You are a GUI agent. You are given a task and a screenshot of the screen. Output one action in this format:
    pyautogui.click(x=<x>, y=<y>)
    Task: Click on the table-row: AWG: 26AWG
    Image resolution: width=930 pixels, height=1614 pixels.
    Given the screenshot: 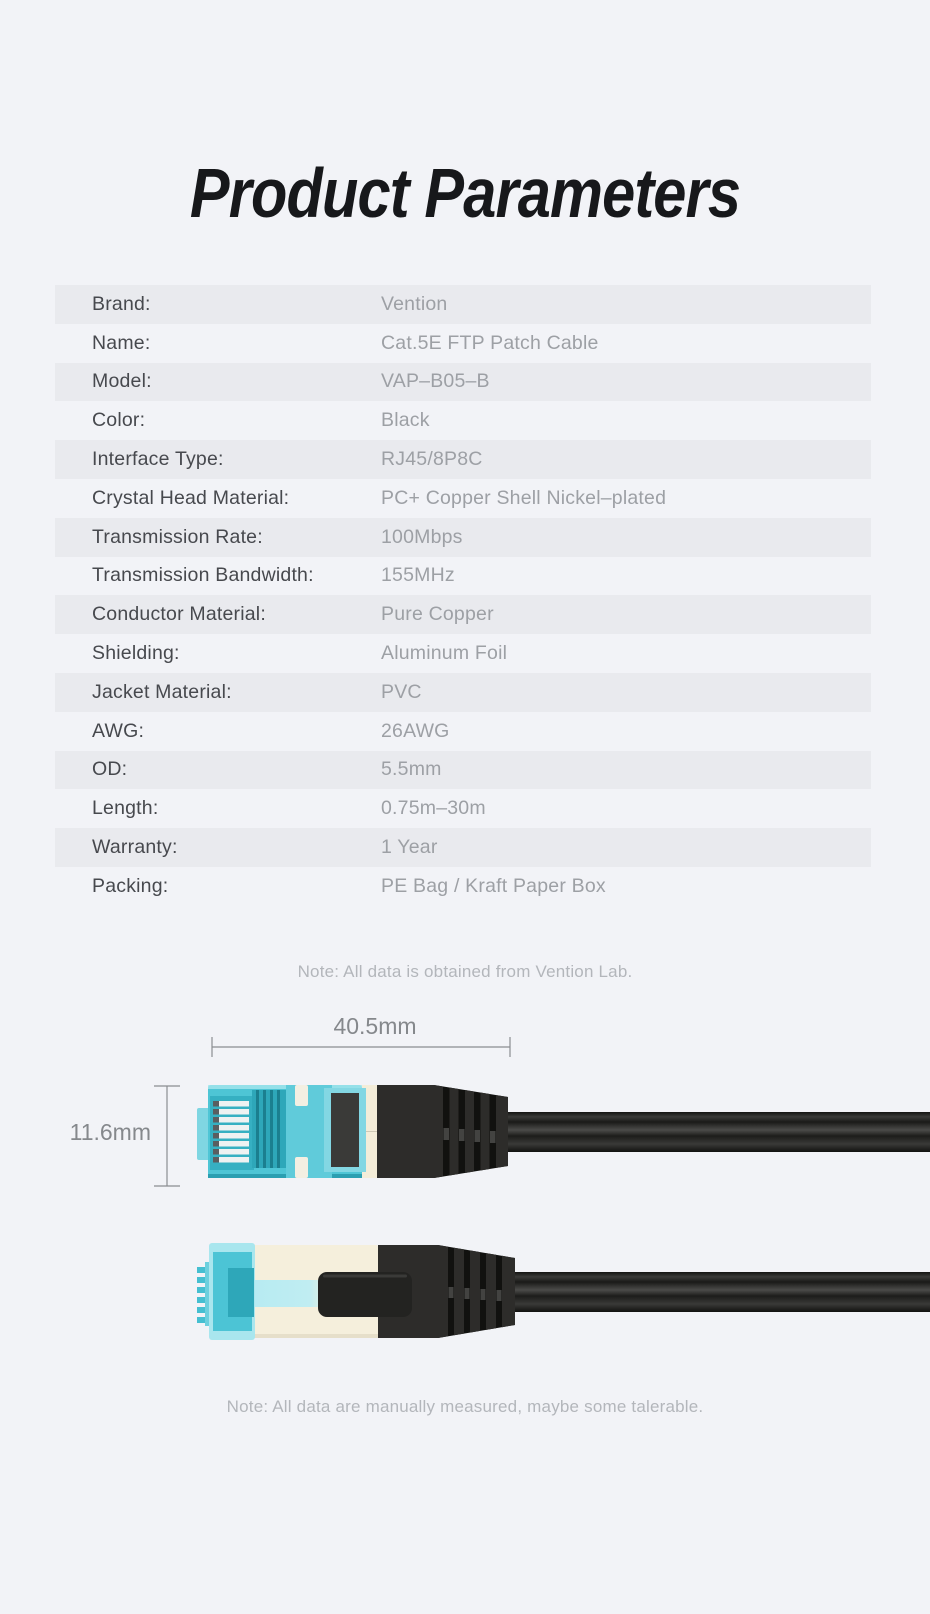 What is the action you would take?
    pyautogui.click(x=463, y=731)
    